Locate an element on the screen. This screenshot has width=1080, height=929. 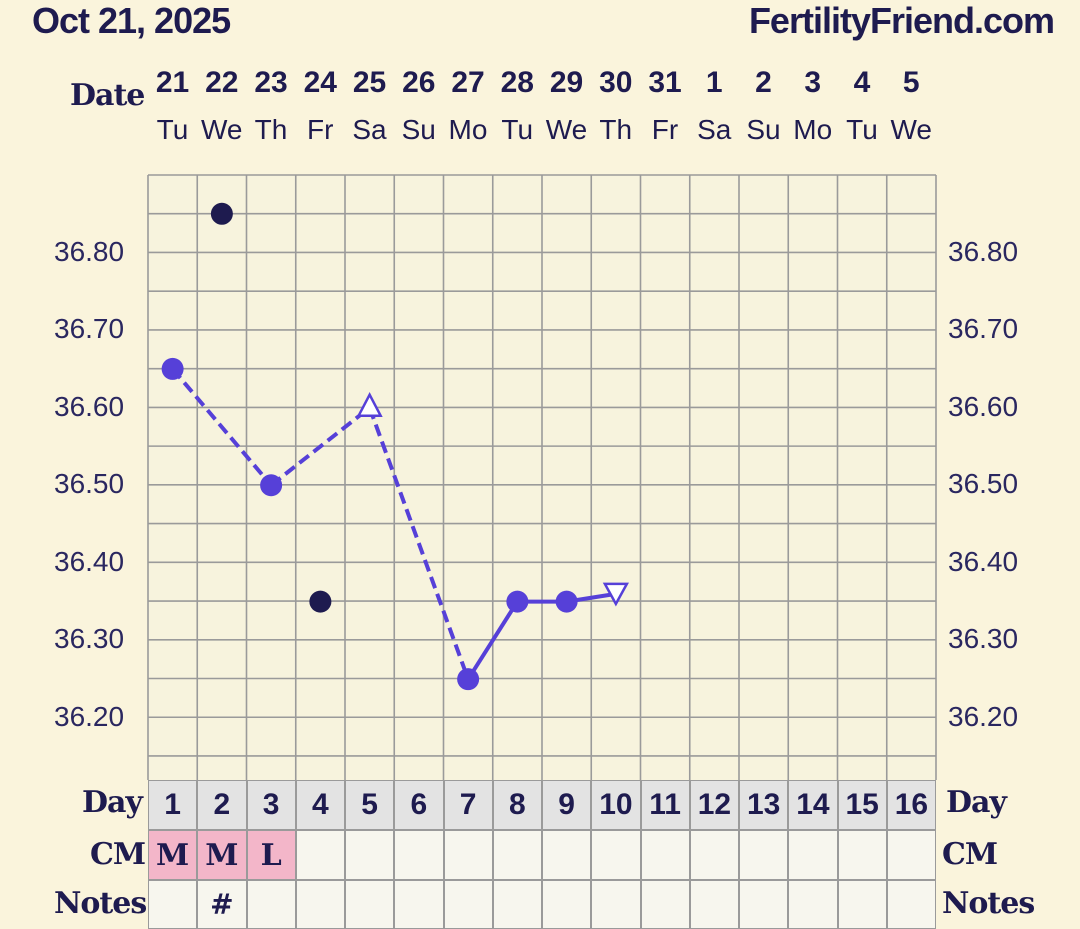
notes-cell: # is located at coordinates (222, 904).